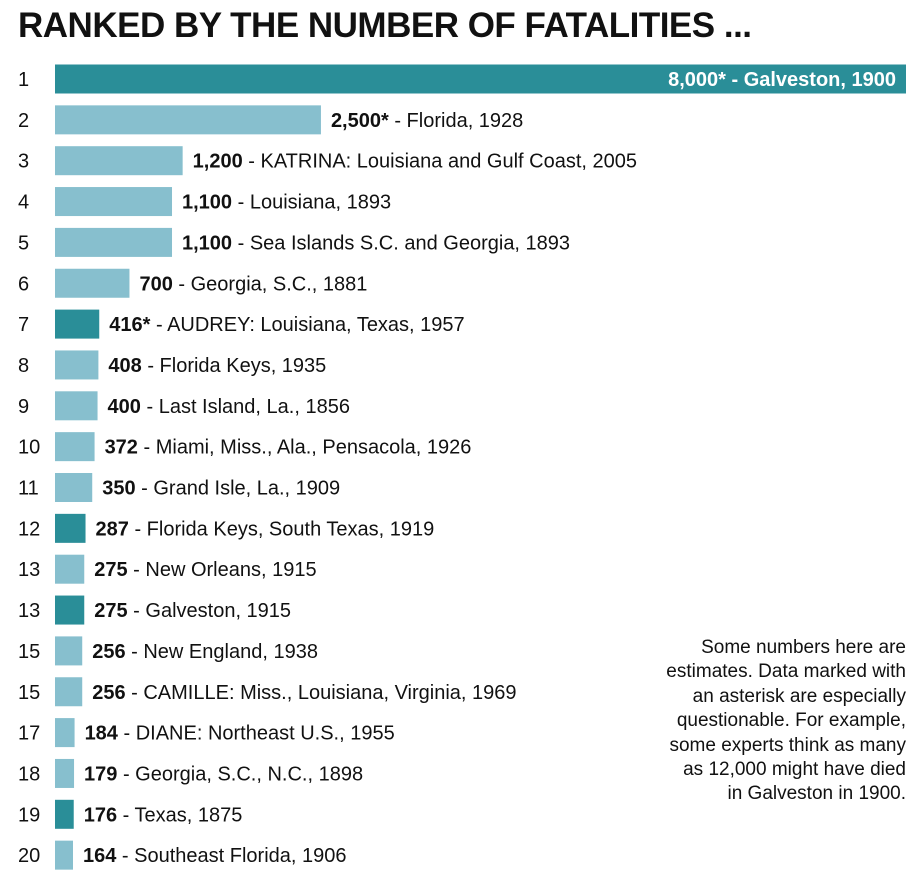 The image size is (920, 875). Describe the element at coordinates (100, 815) in the screenshot. I see `value-text: 176` at that location.